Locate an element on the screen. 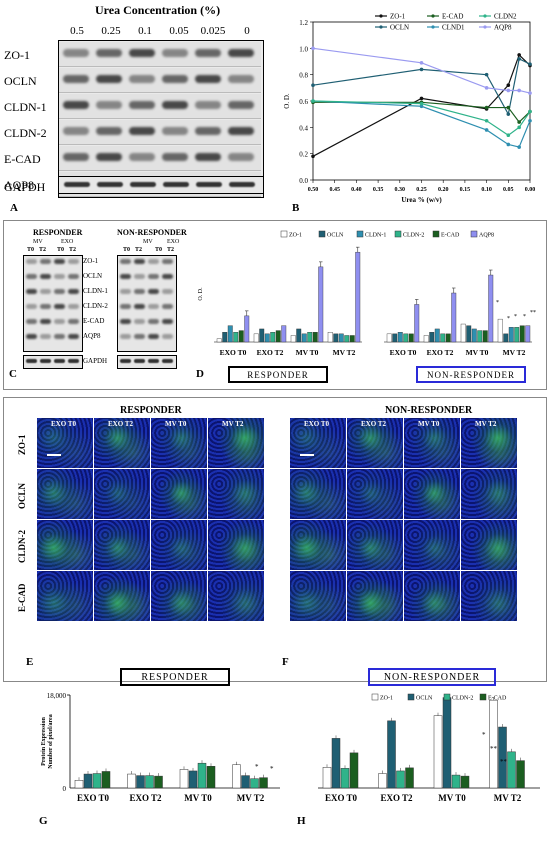  legend-label-d: ZO-1 is located at coordinates (295, 236).